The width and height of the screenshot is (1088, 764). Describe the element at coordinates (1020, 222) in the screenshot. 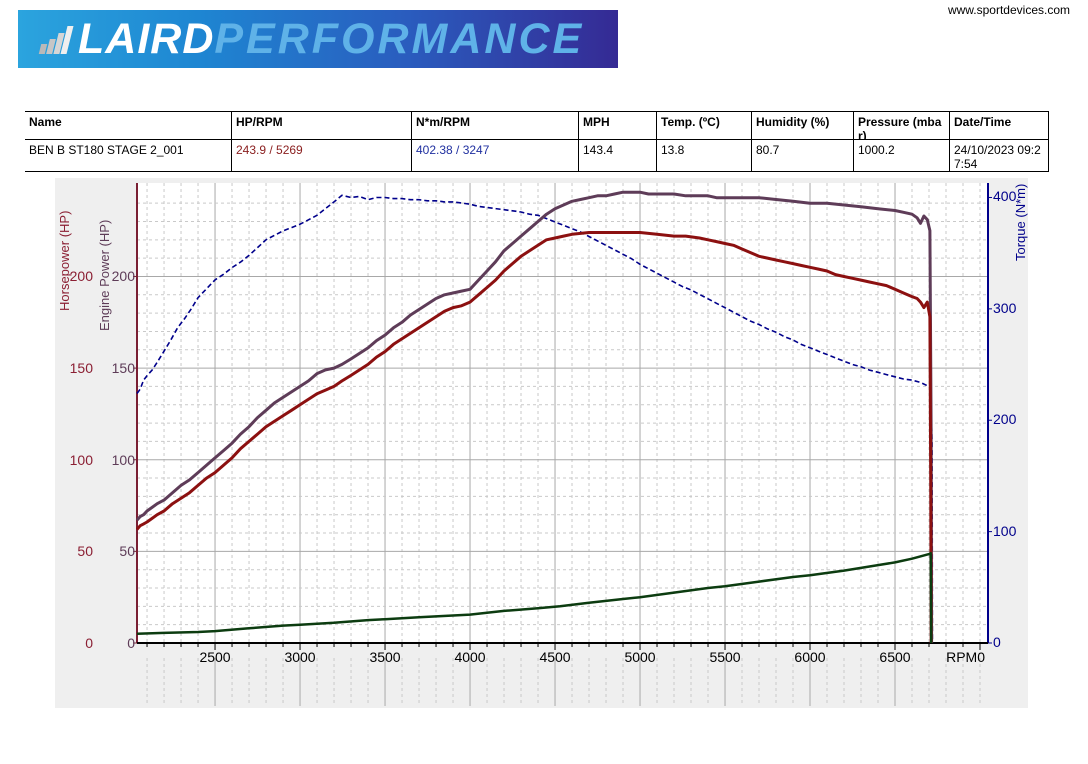

I see `torque-axis-title: Torque (N*m)` at that location.